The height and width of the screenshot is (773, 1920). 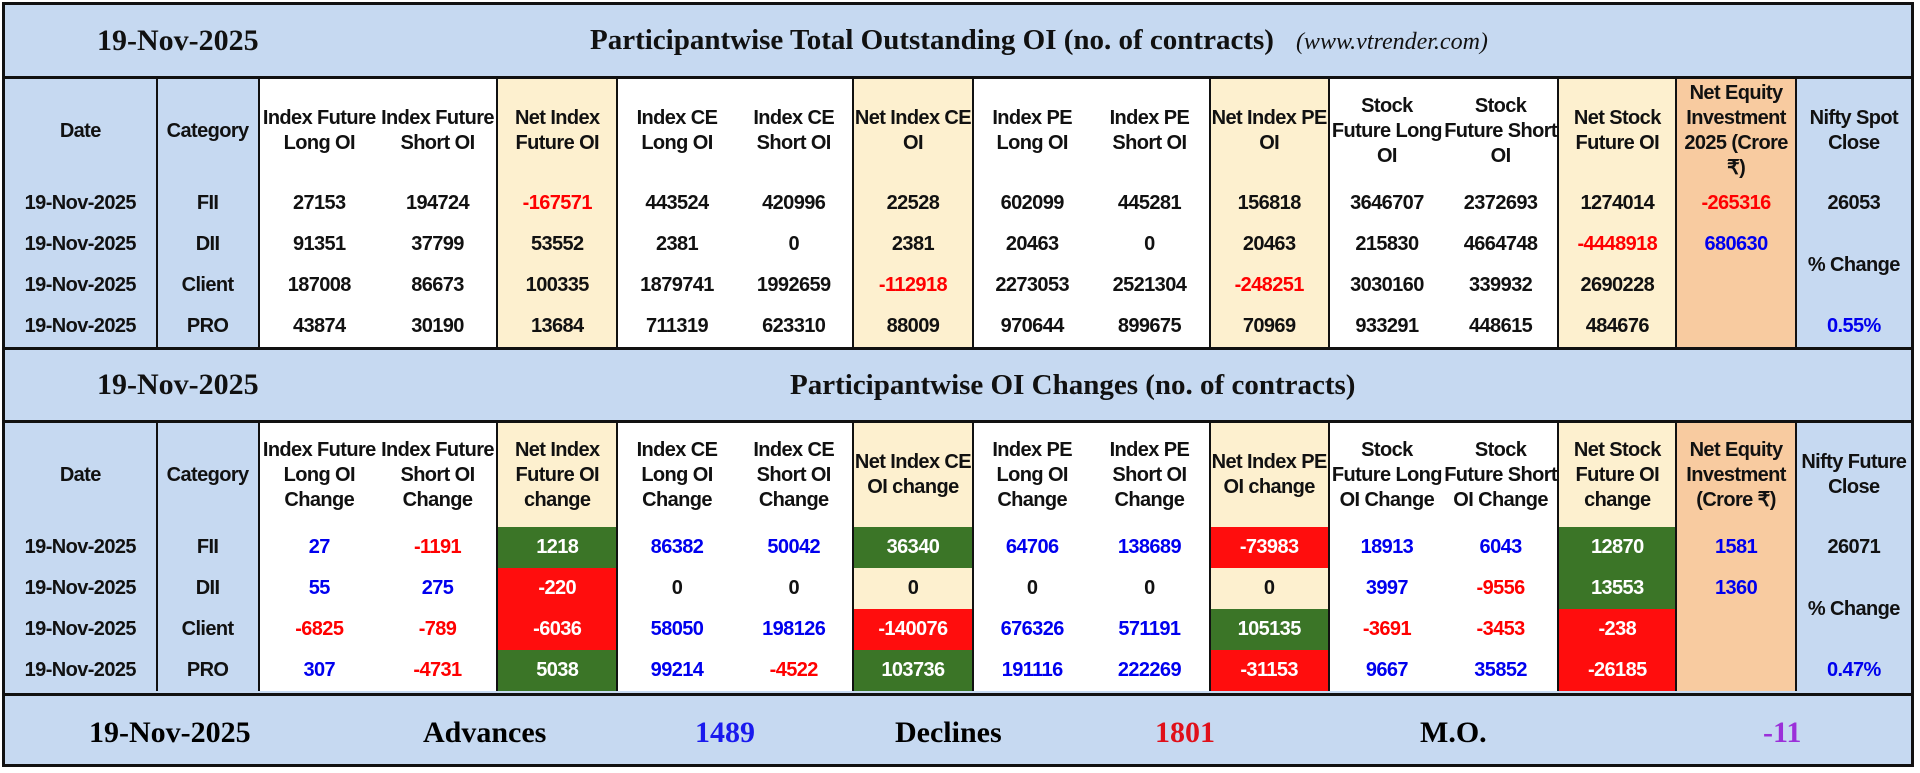 I want to click on value-cell: 307, so click(x=318, y=670).